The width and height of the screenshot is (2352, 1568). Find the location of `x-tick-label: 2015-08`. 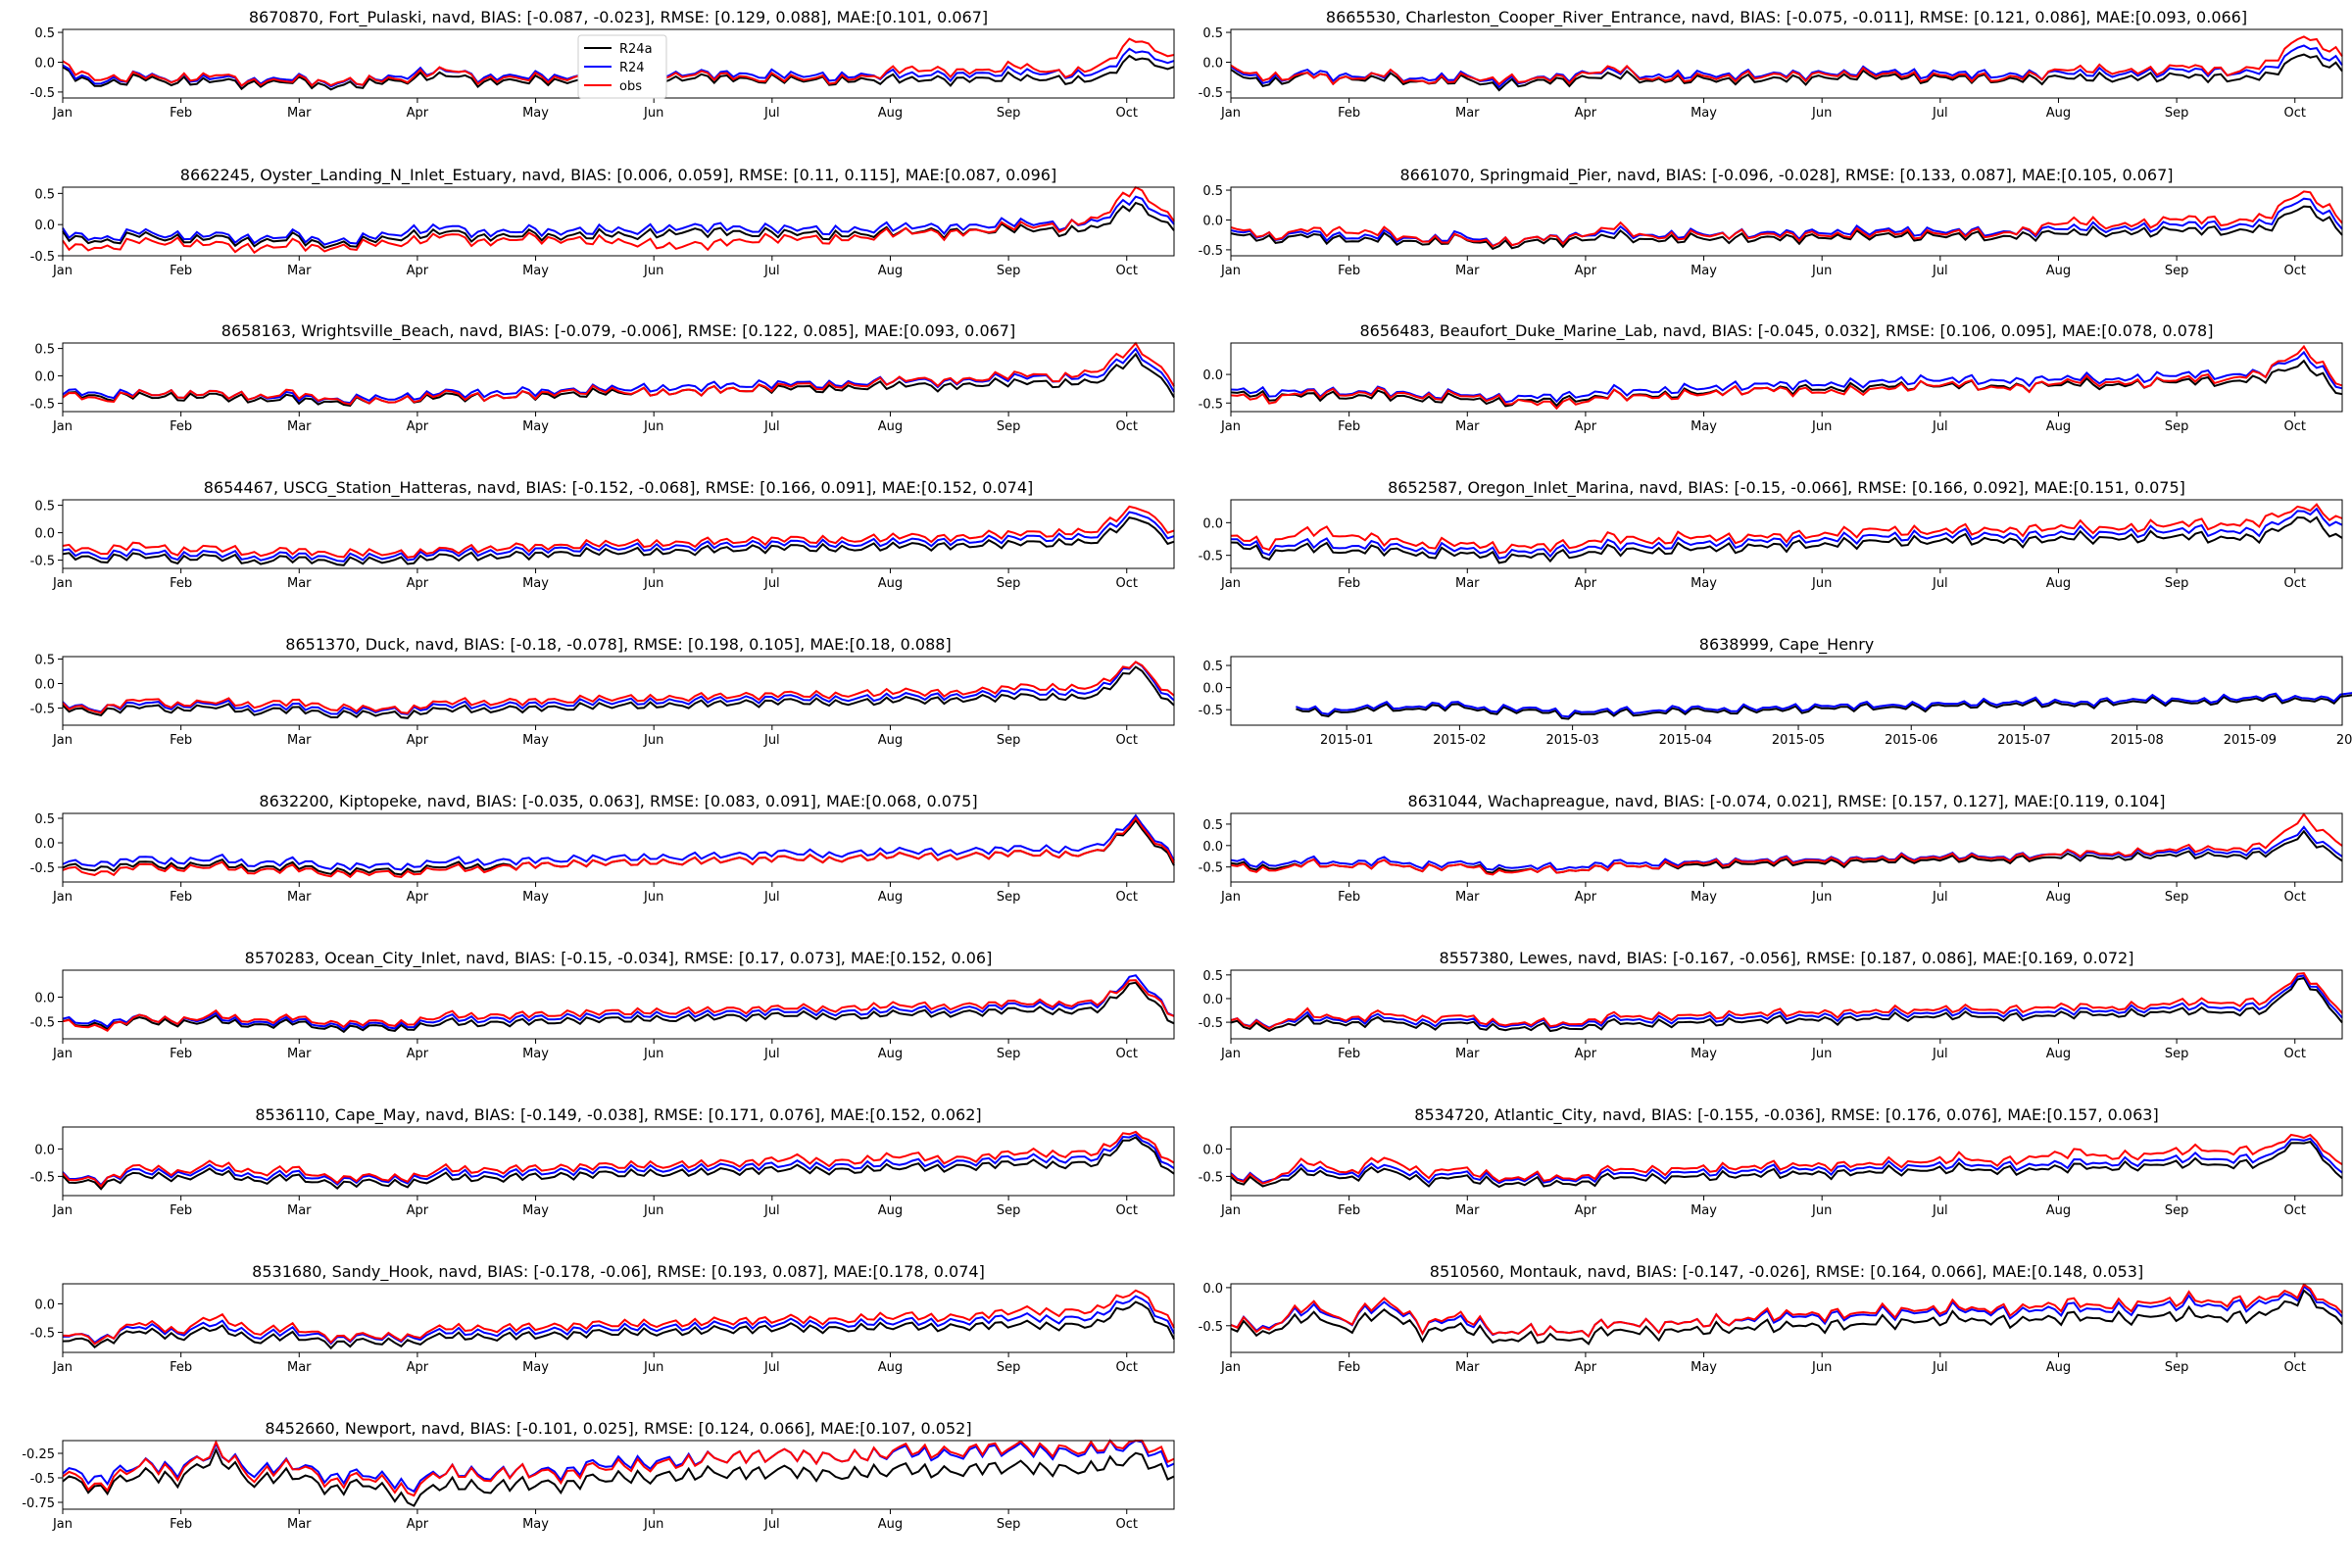

x-tick-label: 2015-08 is located at coordinates (2136, 740).